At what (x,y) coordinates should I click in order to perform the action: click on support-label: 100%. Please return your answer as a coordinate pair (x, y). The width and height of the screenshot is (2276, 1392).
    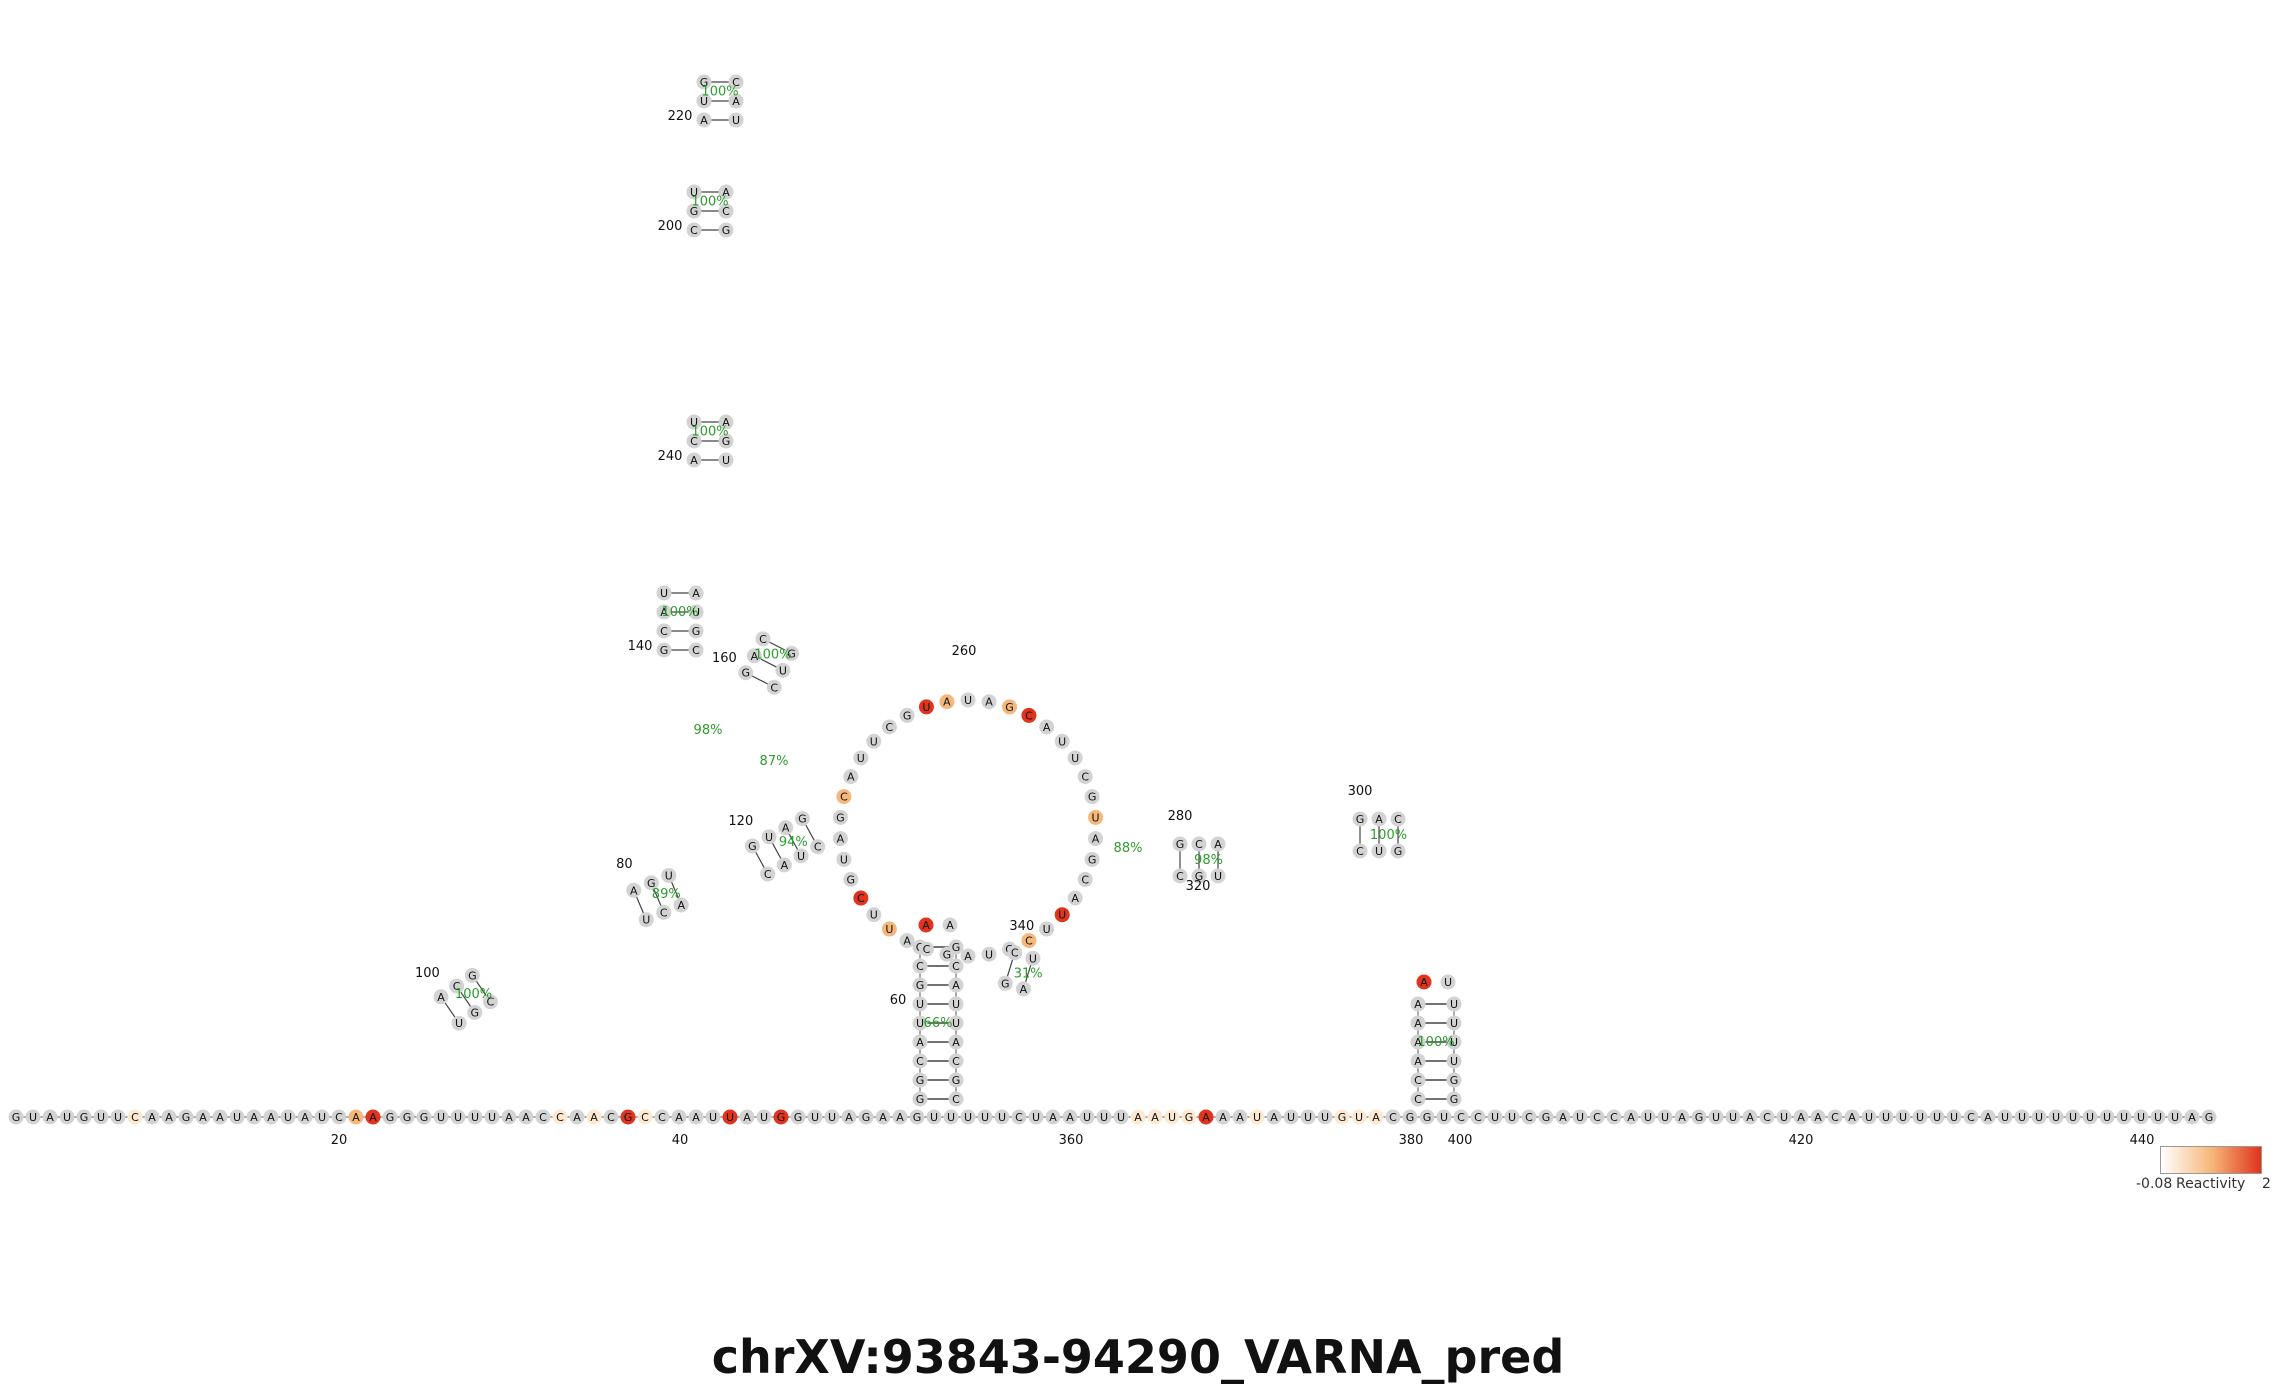
    Looking at the image, I should click on (679, 612).